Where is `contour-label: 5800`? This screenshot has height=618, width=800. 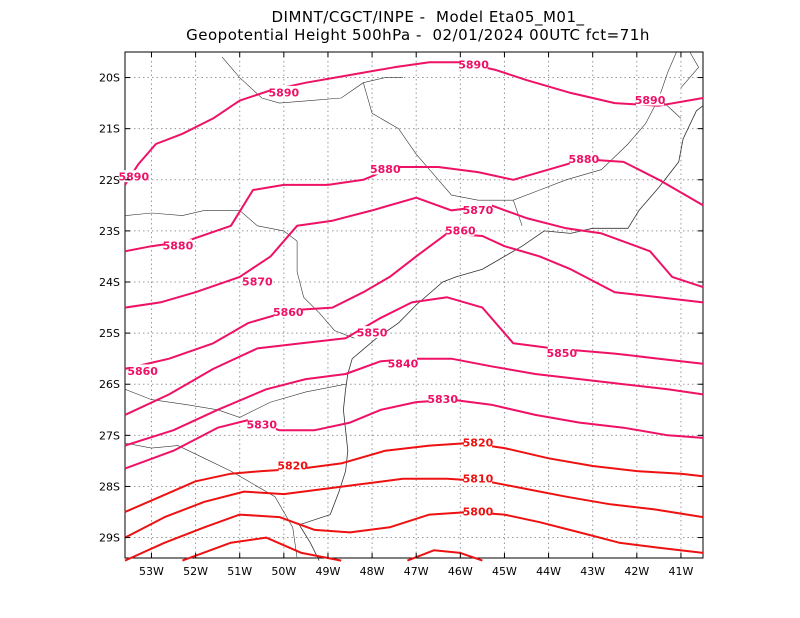 contour-label: 5800 is located at coordinates (478, 512).